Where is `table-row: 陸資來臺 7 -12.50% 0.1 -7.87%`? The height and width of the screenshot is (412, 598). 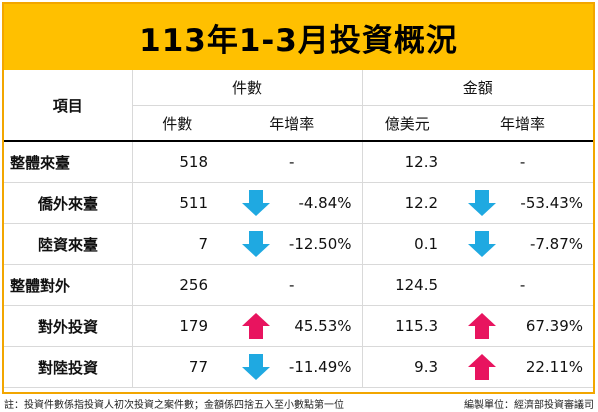 table-row: 陸資來臺 7 -12.50% 0.1 -7.87% is located at coordinates (299, 244).